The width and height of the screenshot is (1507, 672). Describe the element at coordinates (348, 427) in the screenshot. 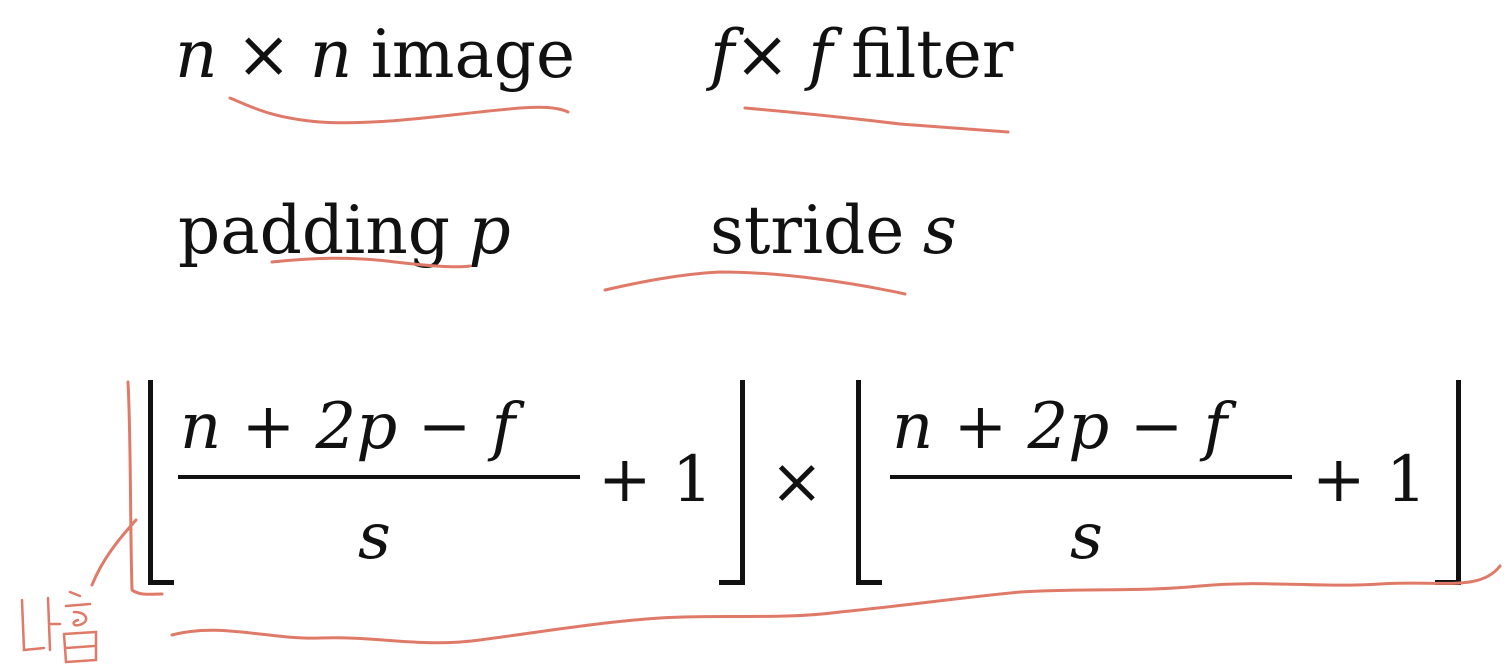

I see `left-numerator: n + 2p − f` at that location.